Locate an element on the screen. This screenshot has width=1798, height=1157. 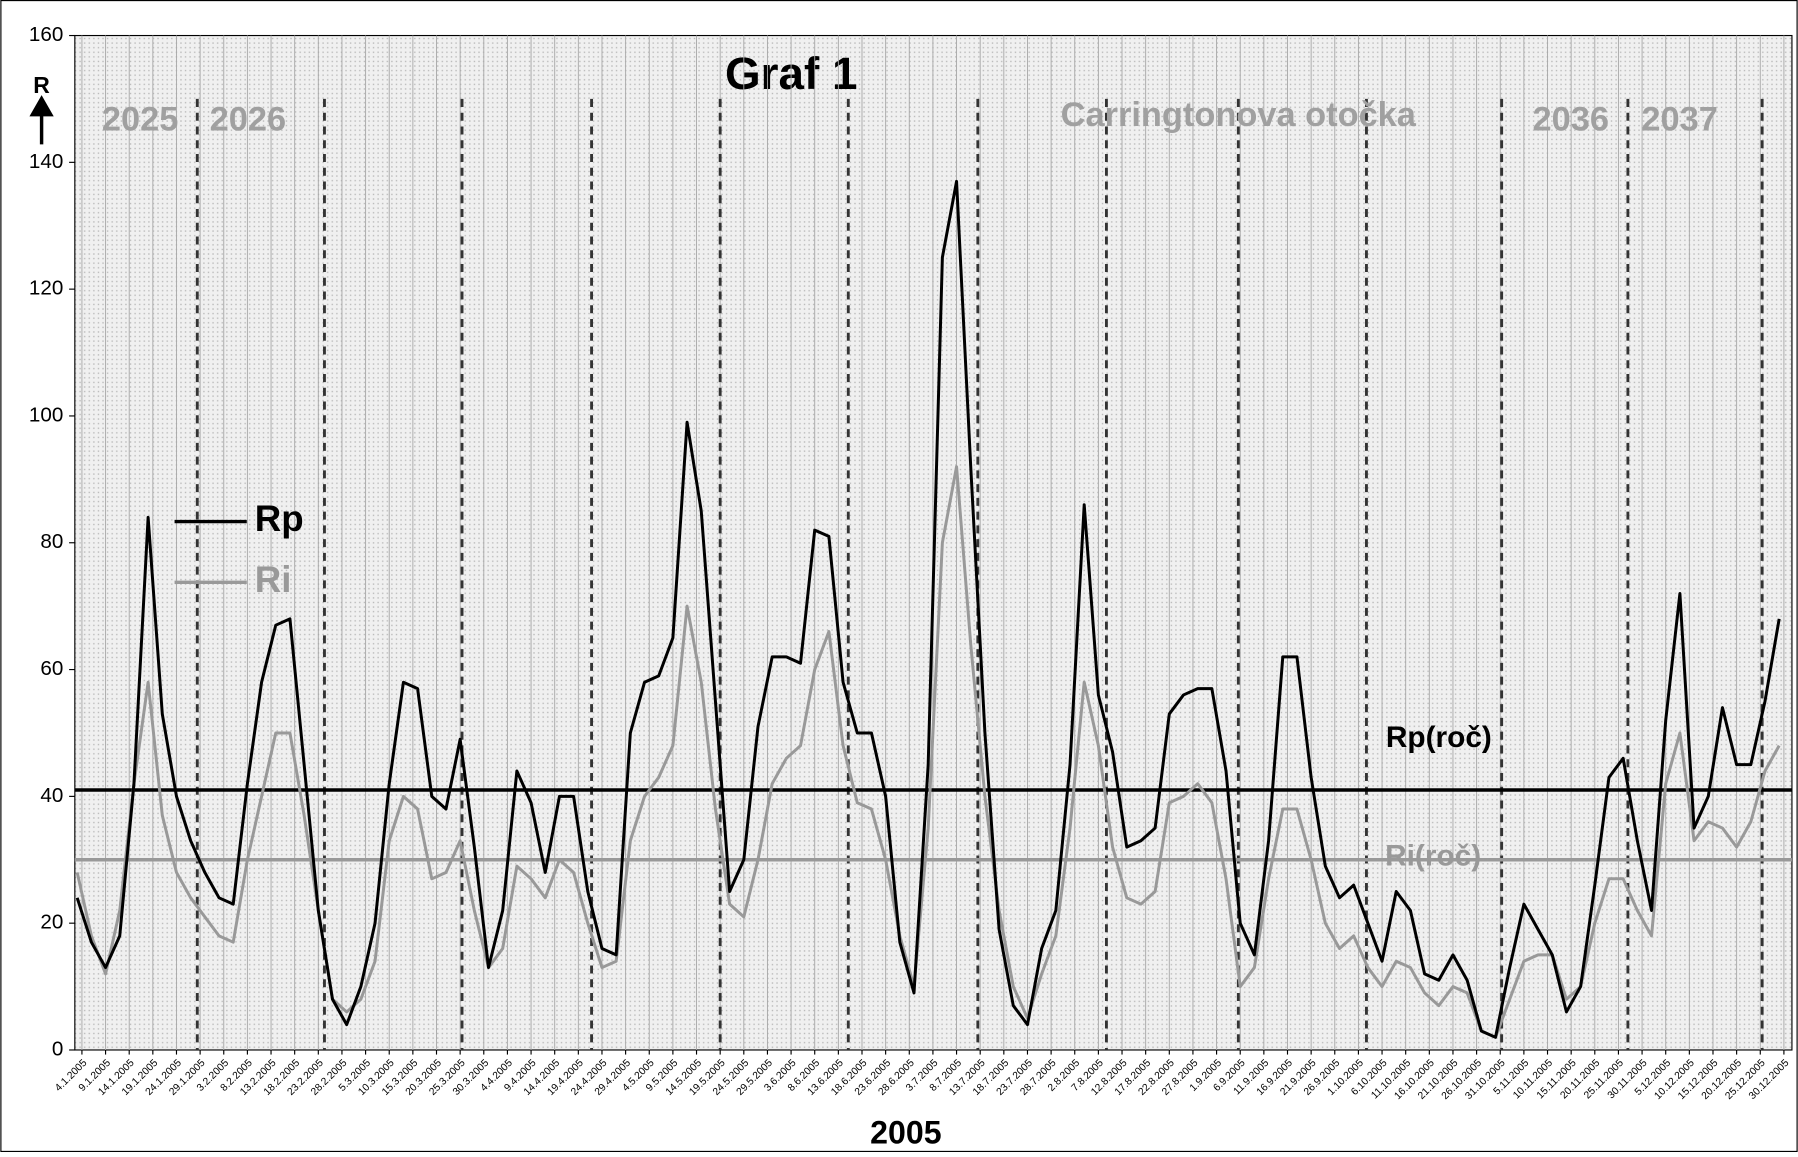
y-tick-label: 160 is located at coordinates (46, 34).